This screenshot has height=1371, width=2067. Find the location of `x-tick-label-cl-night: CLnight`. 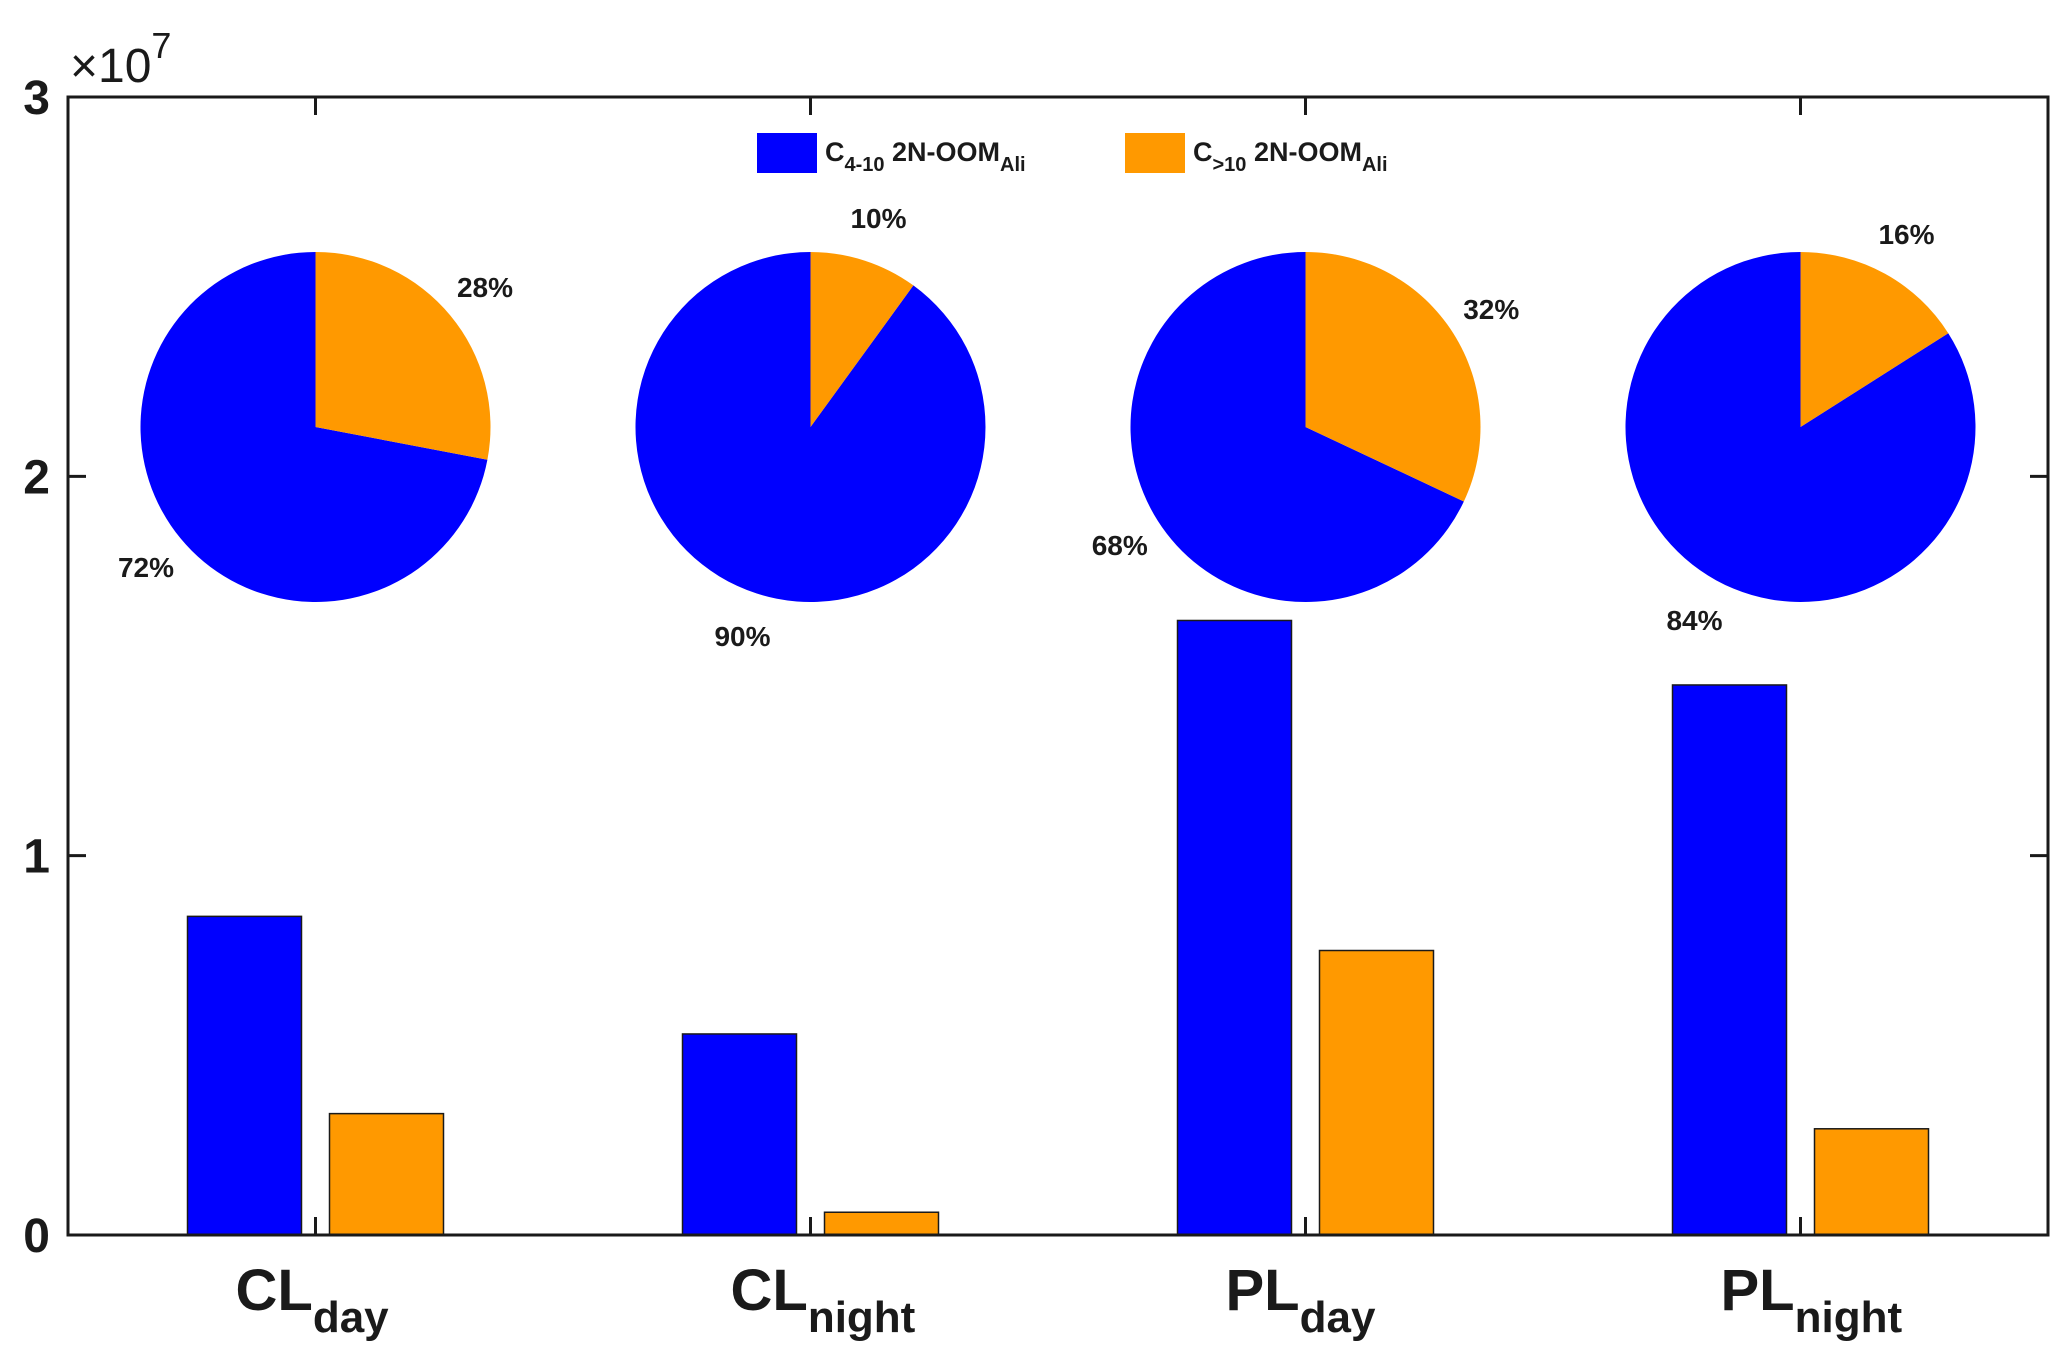

x-tick-label-cl-night: CLnight is located at coordinates (823, 1300).